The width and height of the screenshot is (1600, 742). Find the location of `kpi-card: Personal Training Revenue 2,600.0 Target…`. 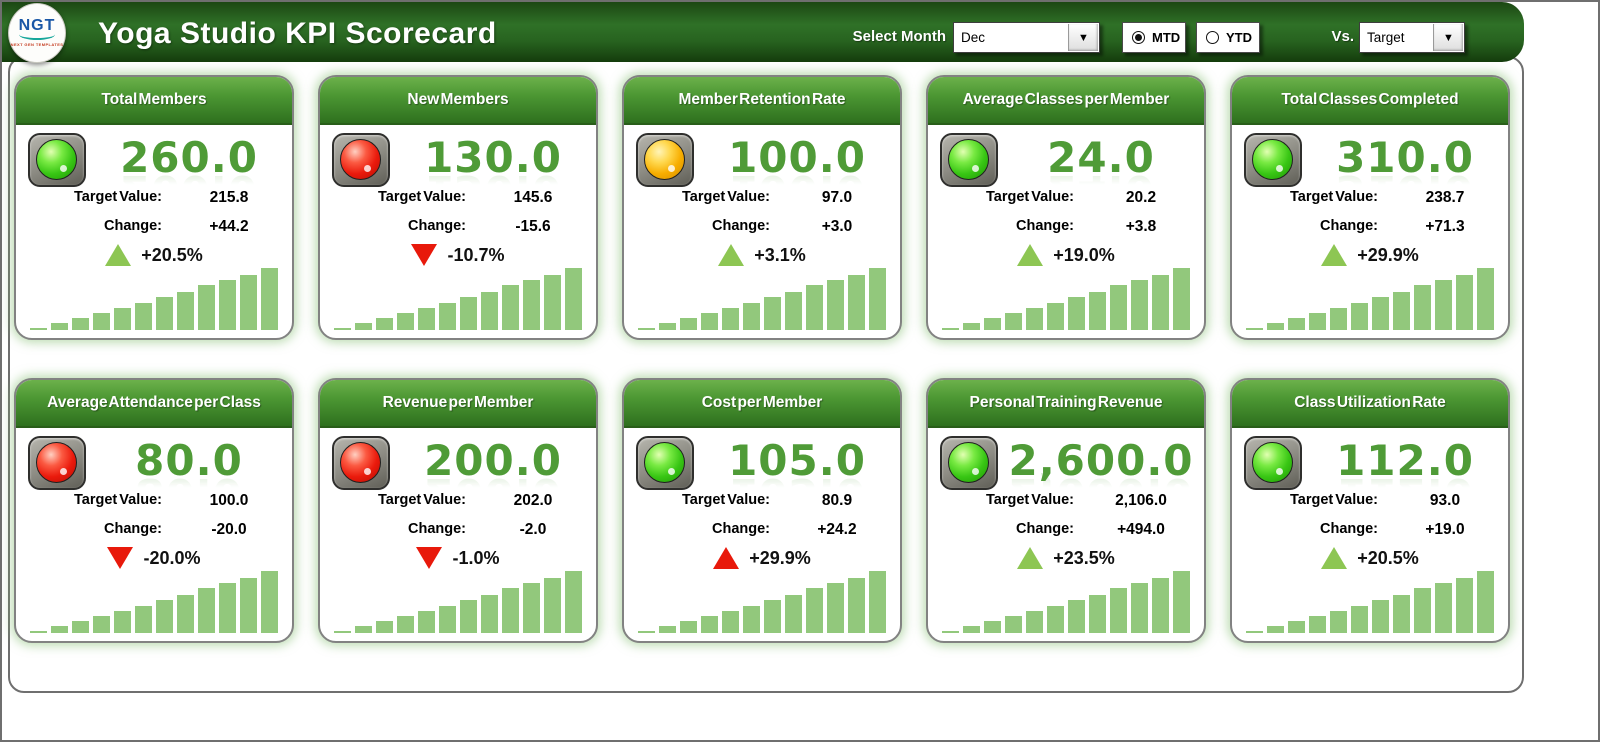

kpi-card: Personal Training Revenue 2,600.0 Target… is located at coordinates (1066, 510).